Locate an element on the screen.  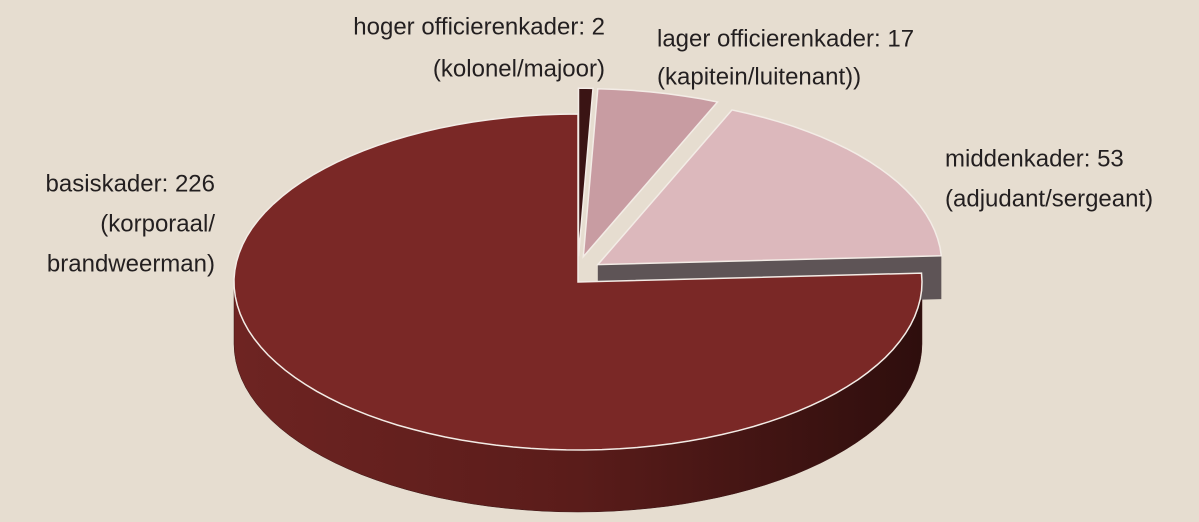
slice-label: lager officierenkader: 17 is located at coordinates (785, 38).